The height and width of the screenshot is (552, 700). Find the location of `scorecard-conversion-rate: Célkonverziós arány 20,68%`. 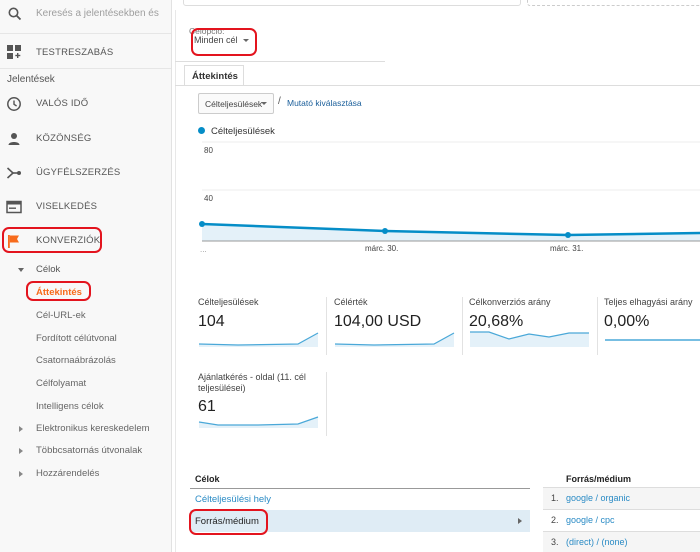

scorecard-conversion-rate: Célkonverziós arány 20,68% is located at coordinates (530, 328).